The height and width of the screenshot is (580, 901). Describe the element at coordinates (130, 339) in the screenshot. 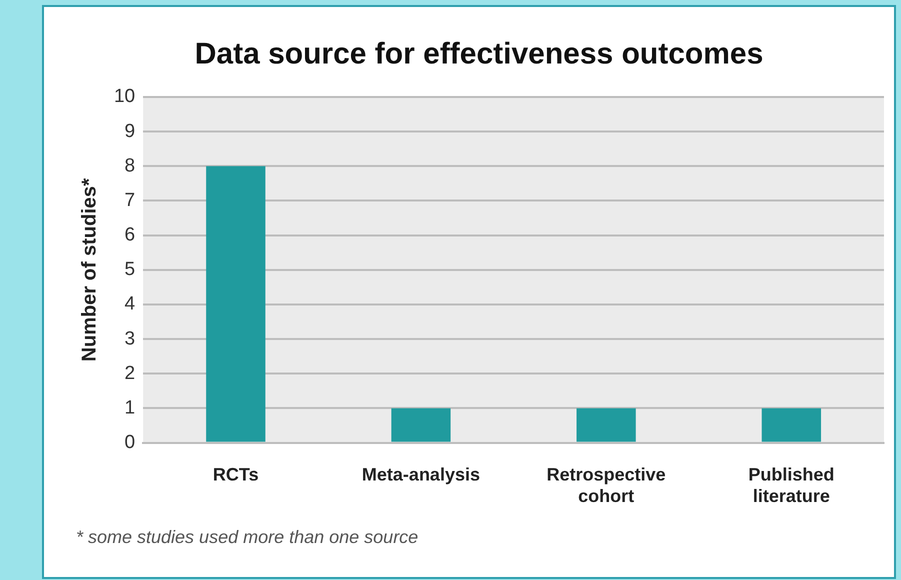

I see `y-tick-label: 3` at that location.